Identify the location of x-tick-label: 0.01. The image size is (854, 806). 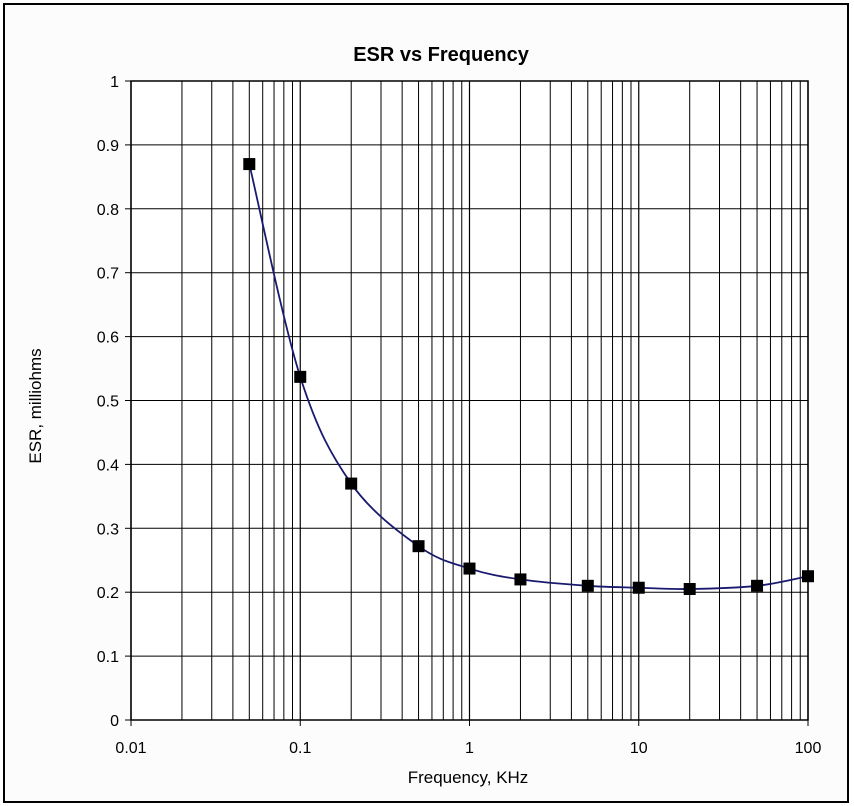
(130, 748).